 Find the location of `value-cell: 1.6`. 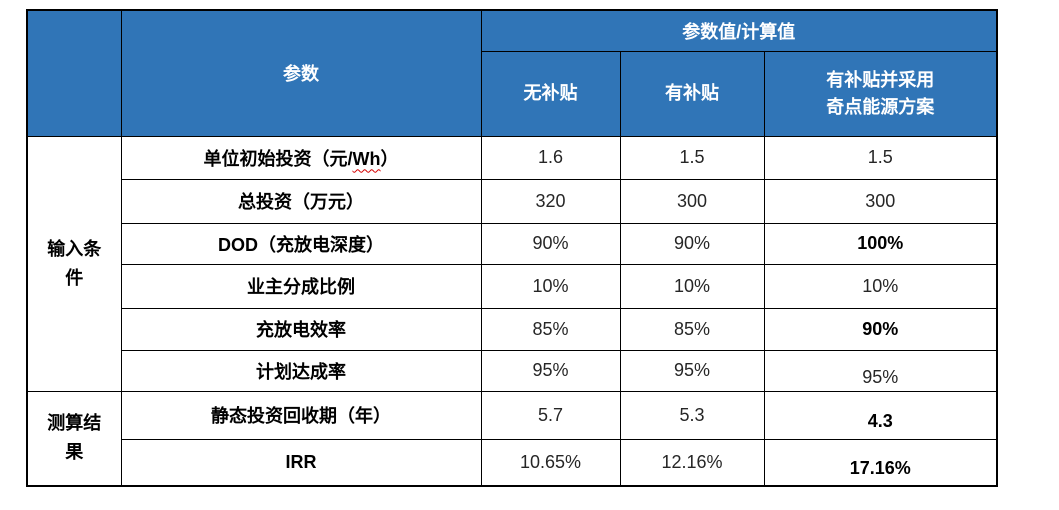

value-cell: 1.6 is located at coordinates (550, 157).